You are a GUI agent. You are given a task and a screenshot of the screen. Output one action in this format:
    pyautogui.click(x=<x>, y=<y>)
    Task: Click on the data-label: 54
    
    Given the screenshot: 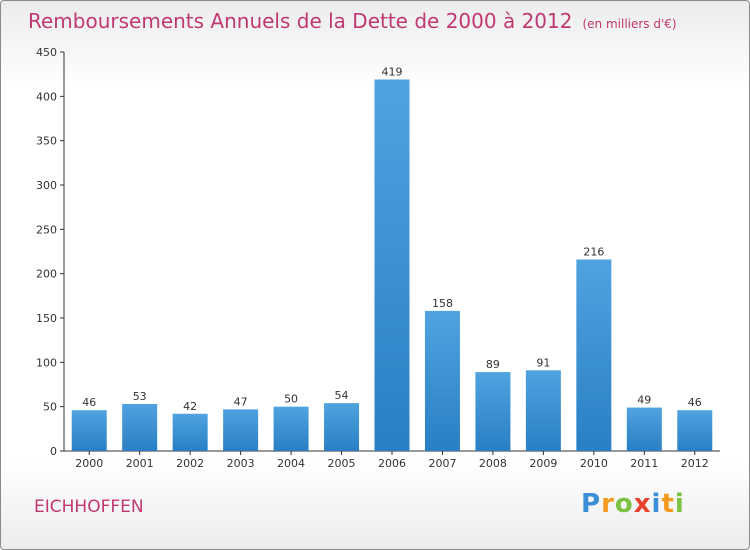 What is the action you would take?
    pyautogui.click(x=342, y=395)
    